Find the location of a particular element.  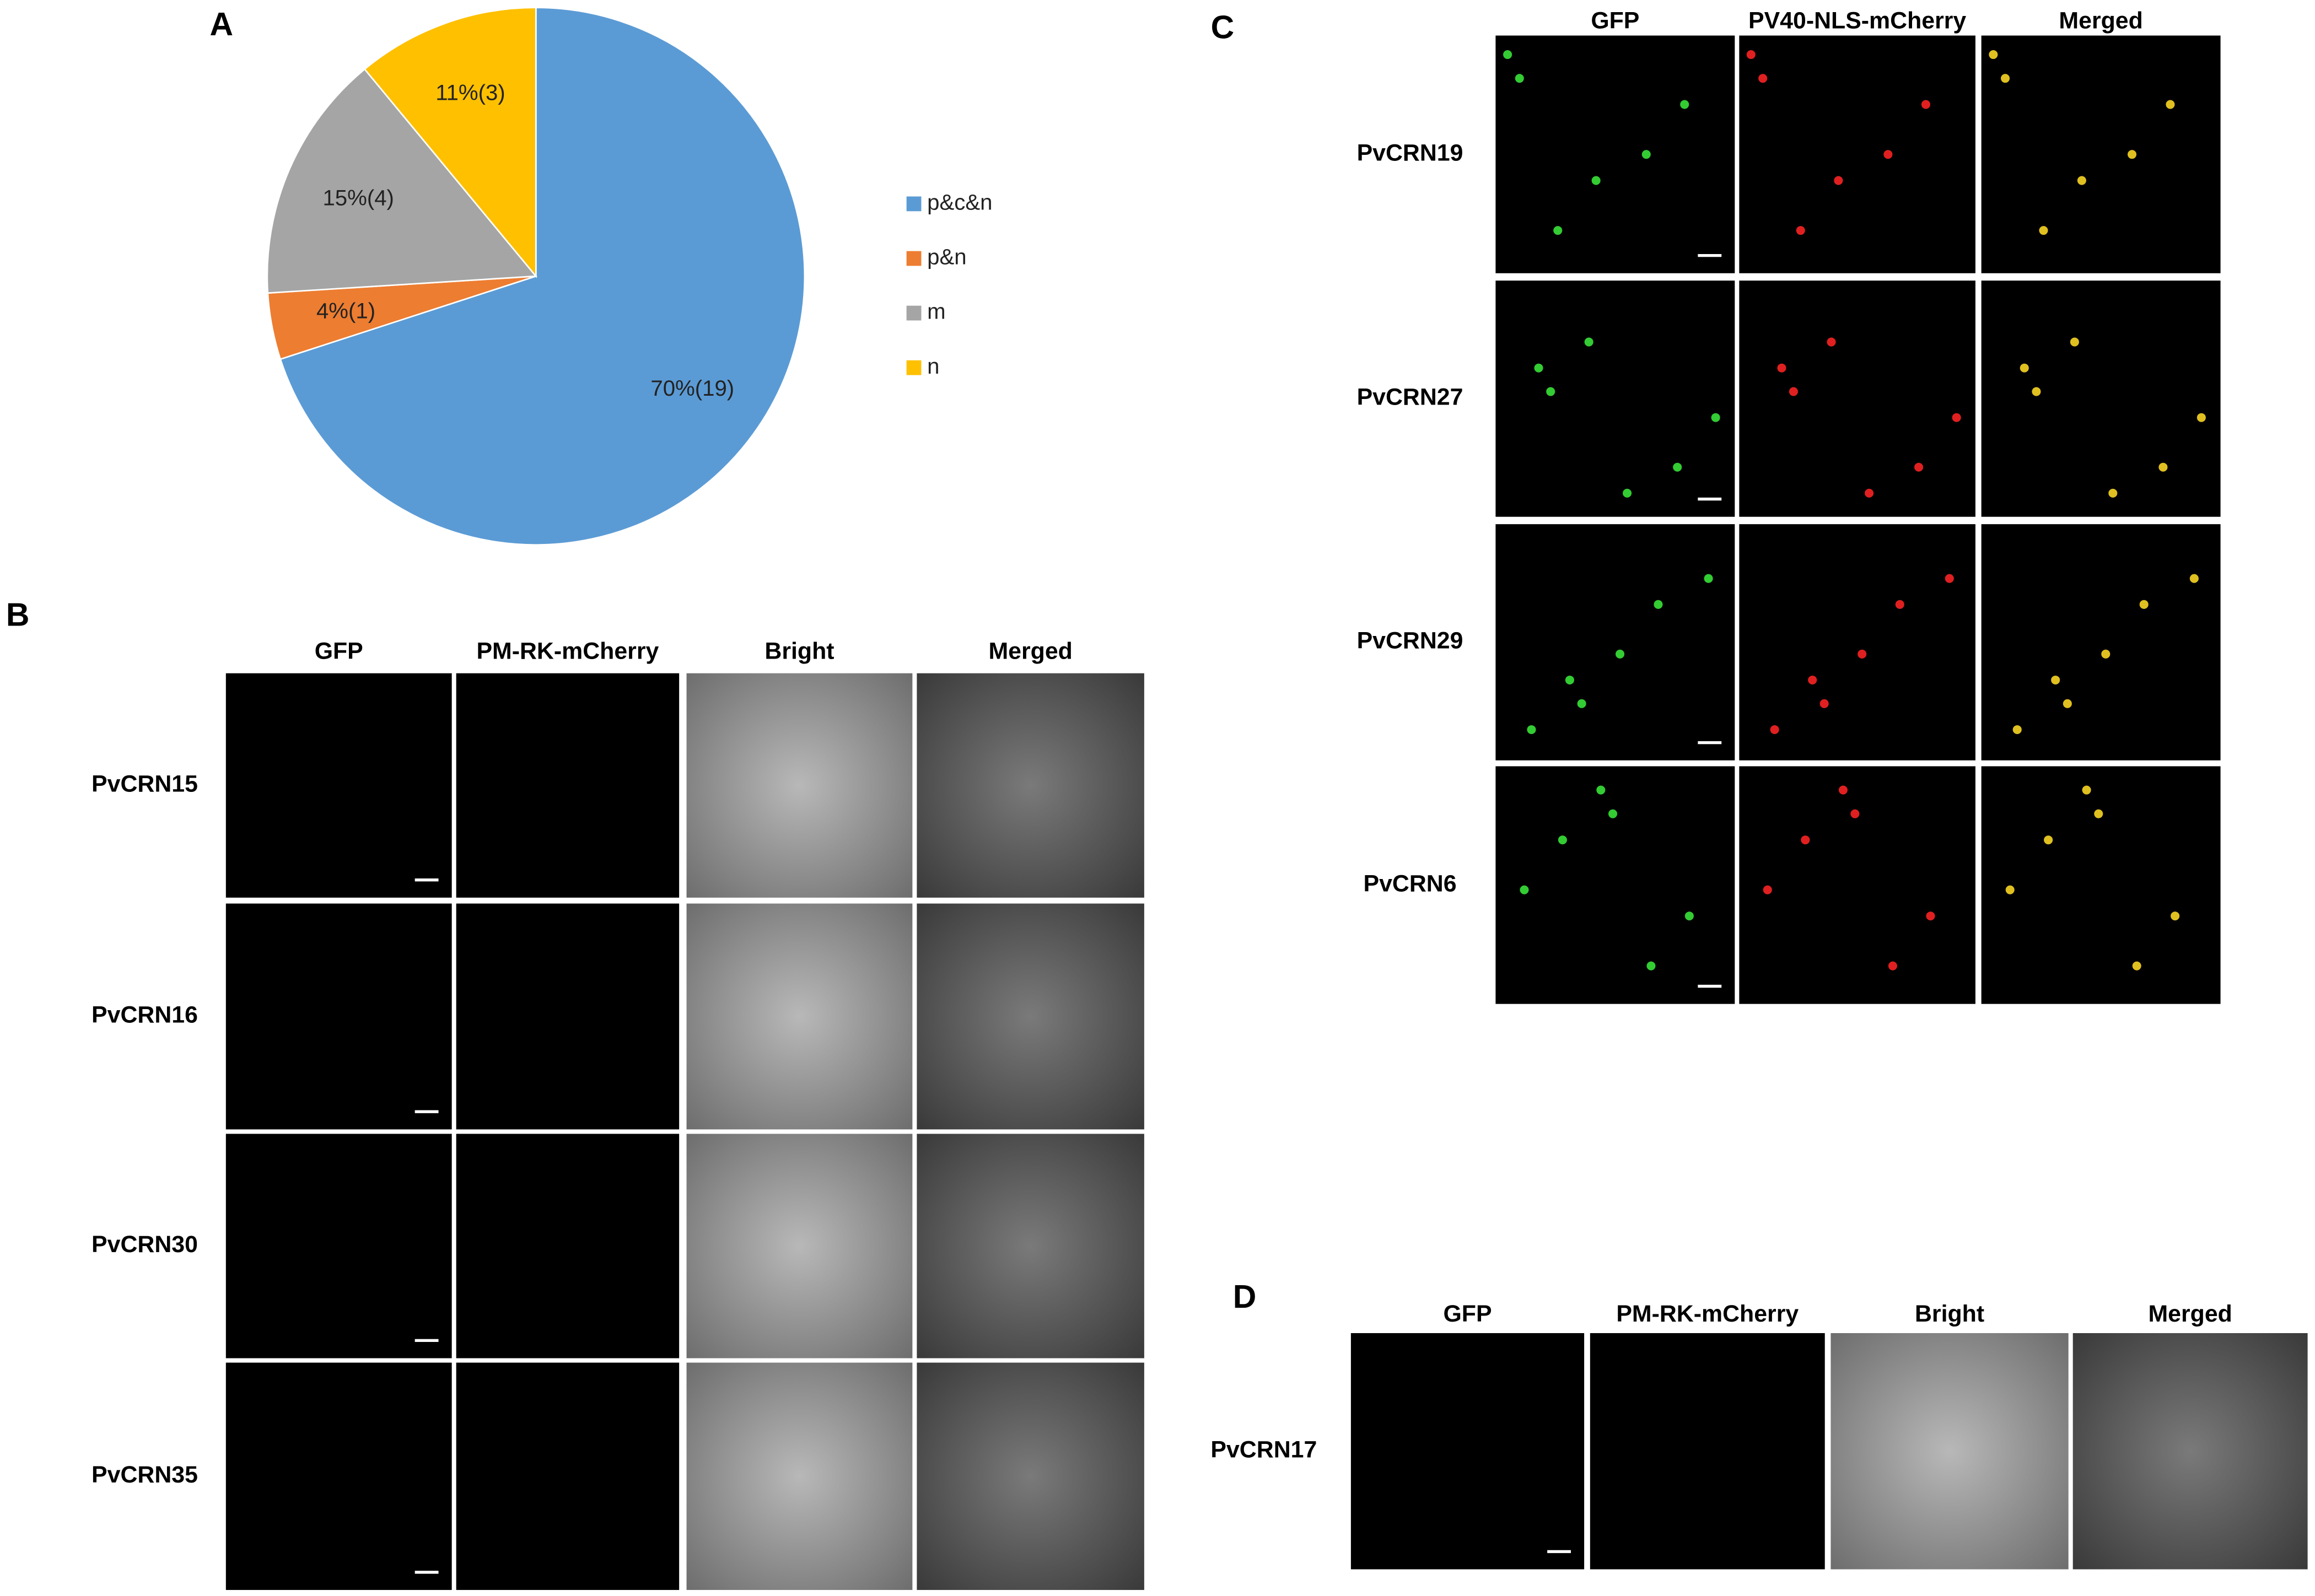

panel-label: B is located at coordinates (18, 615).